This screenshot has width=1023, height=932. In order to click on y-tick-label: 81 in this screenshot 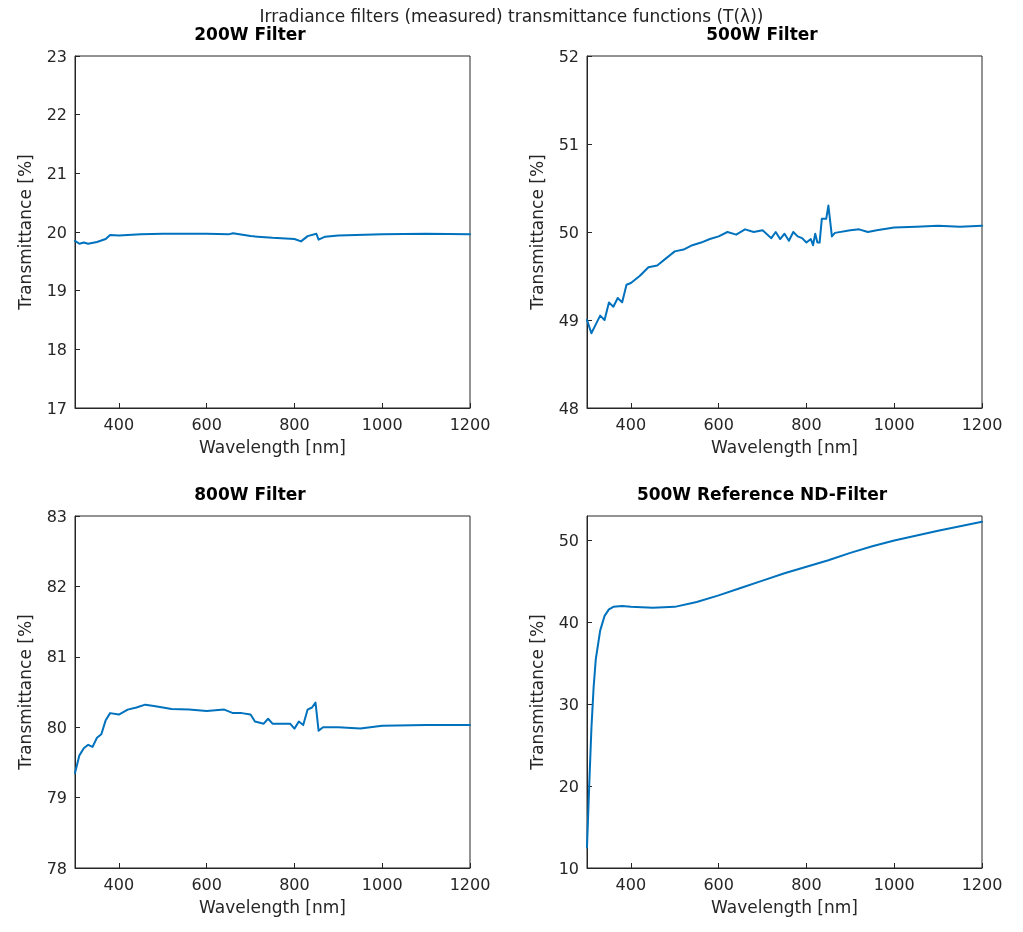, I will do `click(56, 657)`.